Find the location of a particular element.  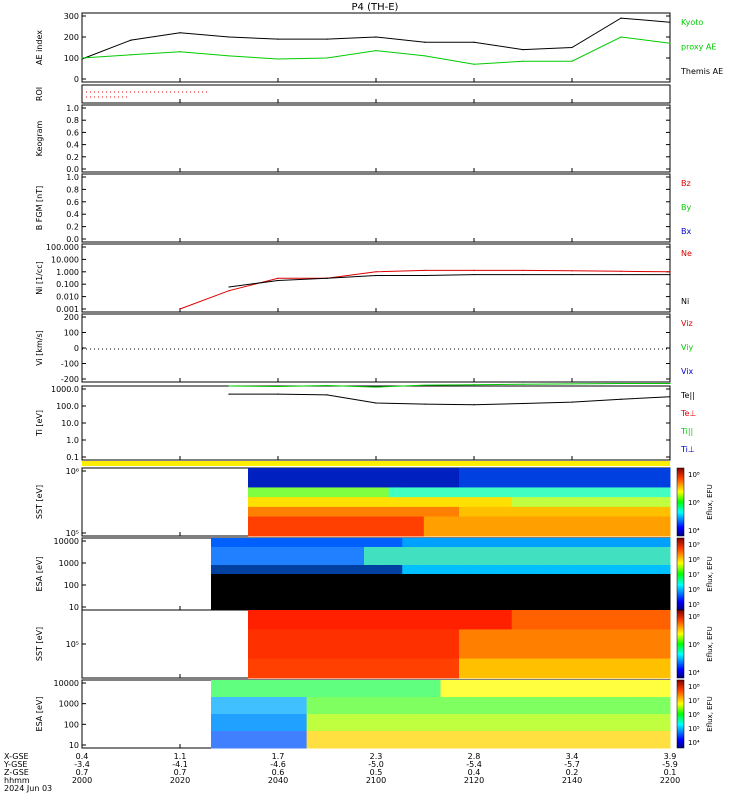

ae-legend-item: proxy AE is located at coordinates (698, 47).